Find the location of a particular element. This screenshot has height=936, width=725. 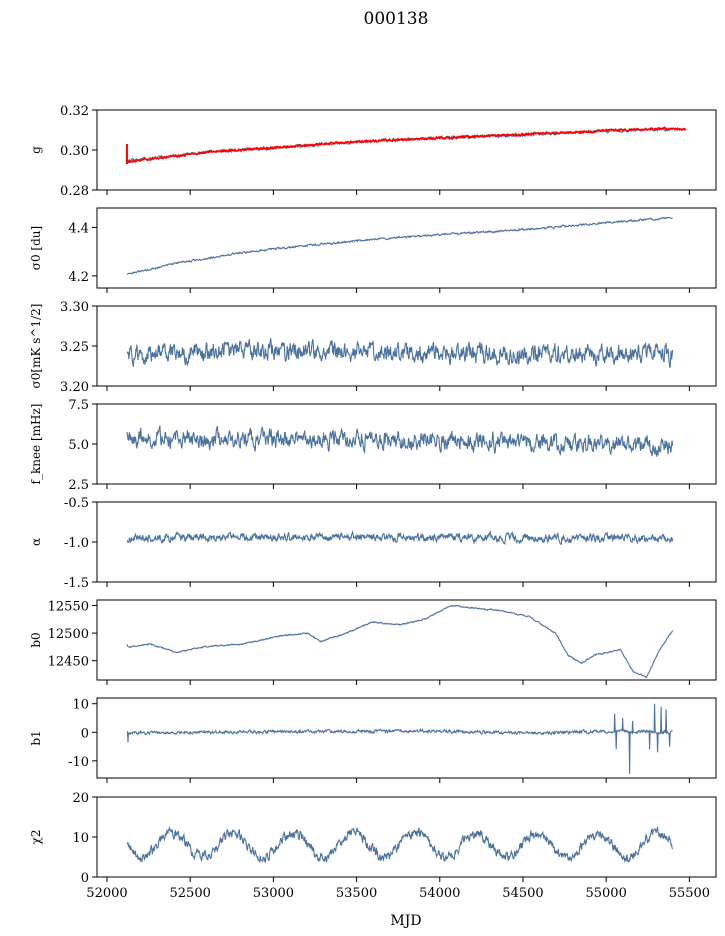

x-tick-label: 53500 is located at coordinates (356, 893).